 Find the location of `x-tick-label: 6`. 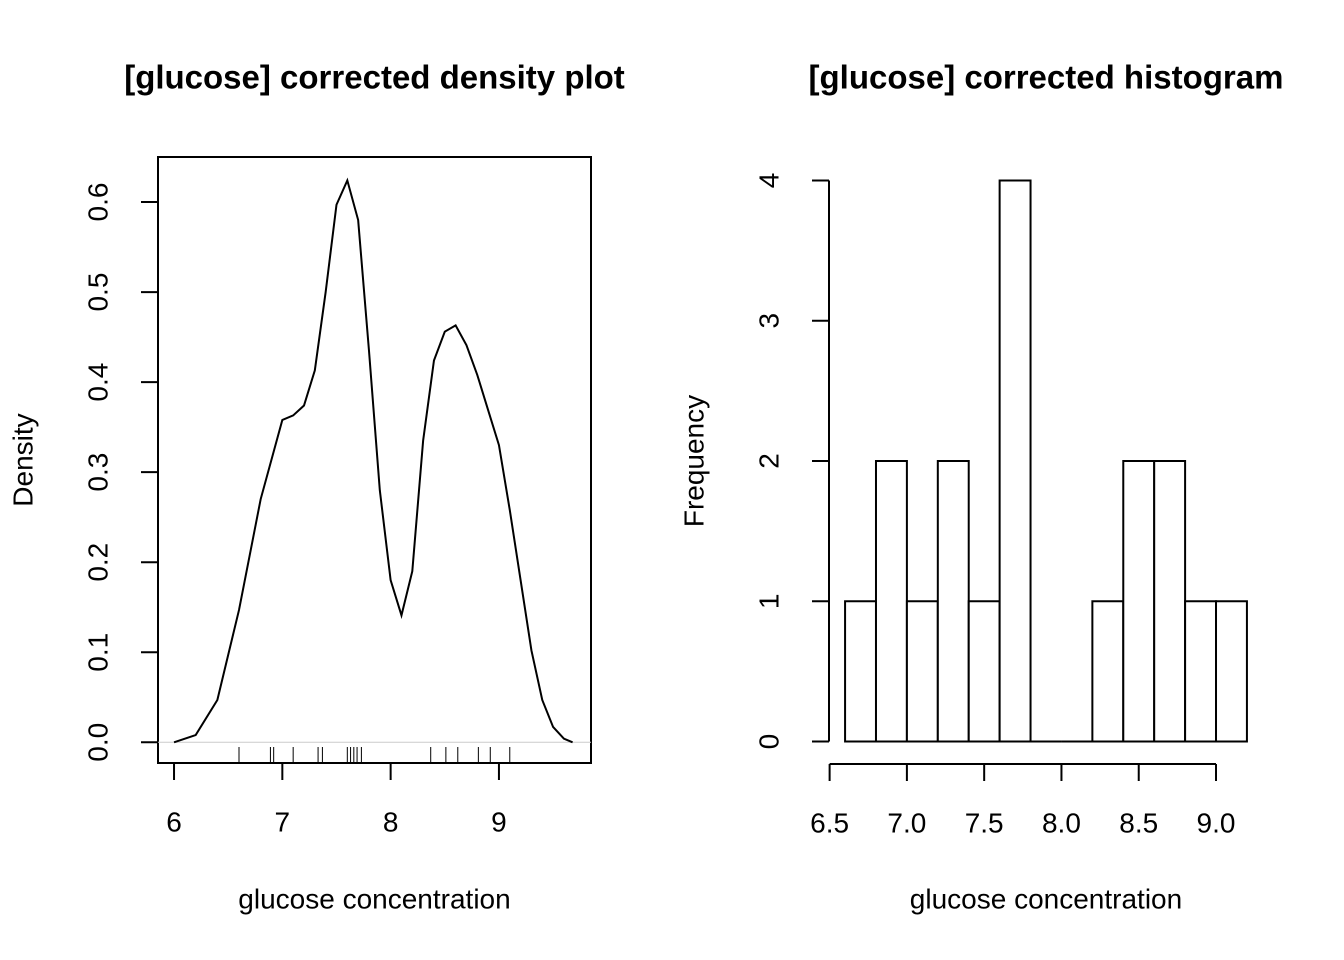

x-tick-label: 6 is located at coordinates (174, 821).